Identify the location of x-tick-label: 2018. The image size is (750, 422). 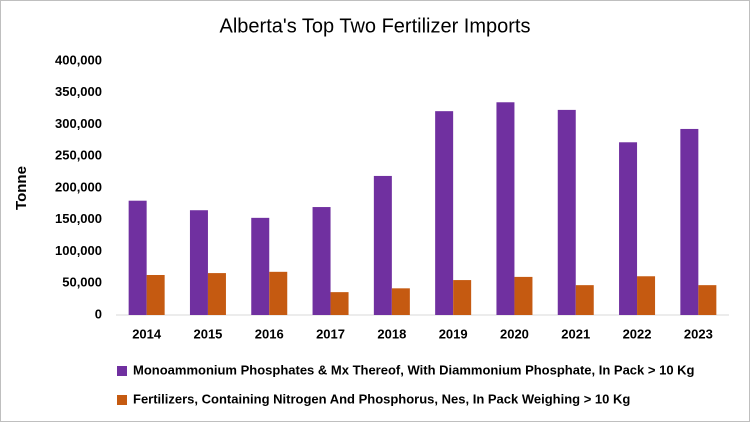
(391, 333).